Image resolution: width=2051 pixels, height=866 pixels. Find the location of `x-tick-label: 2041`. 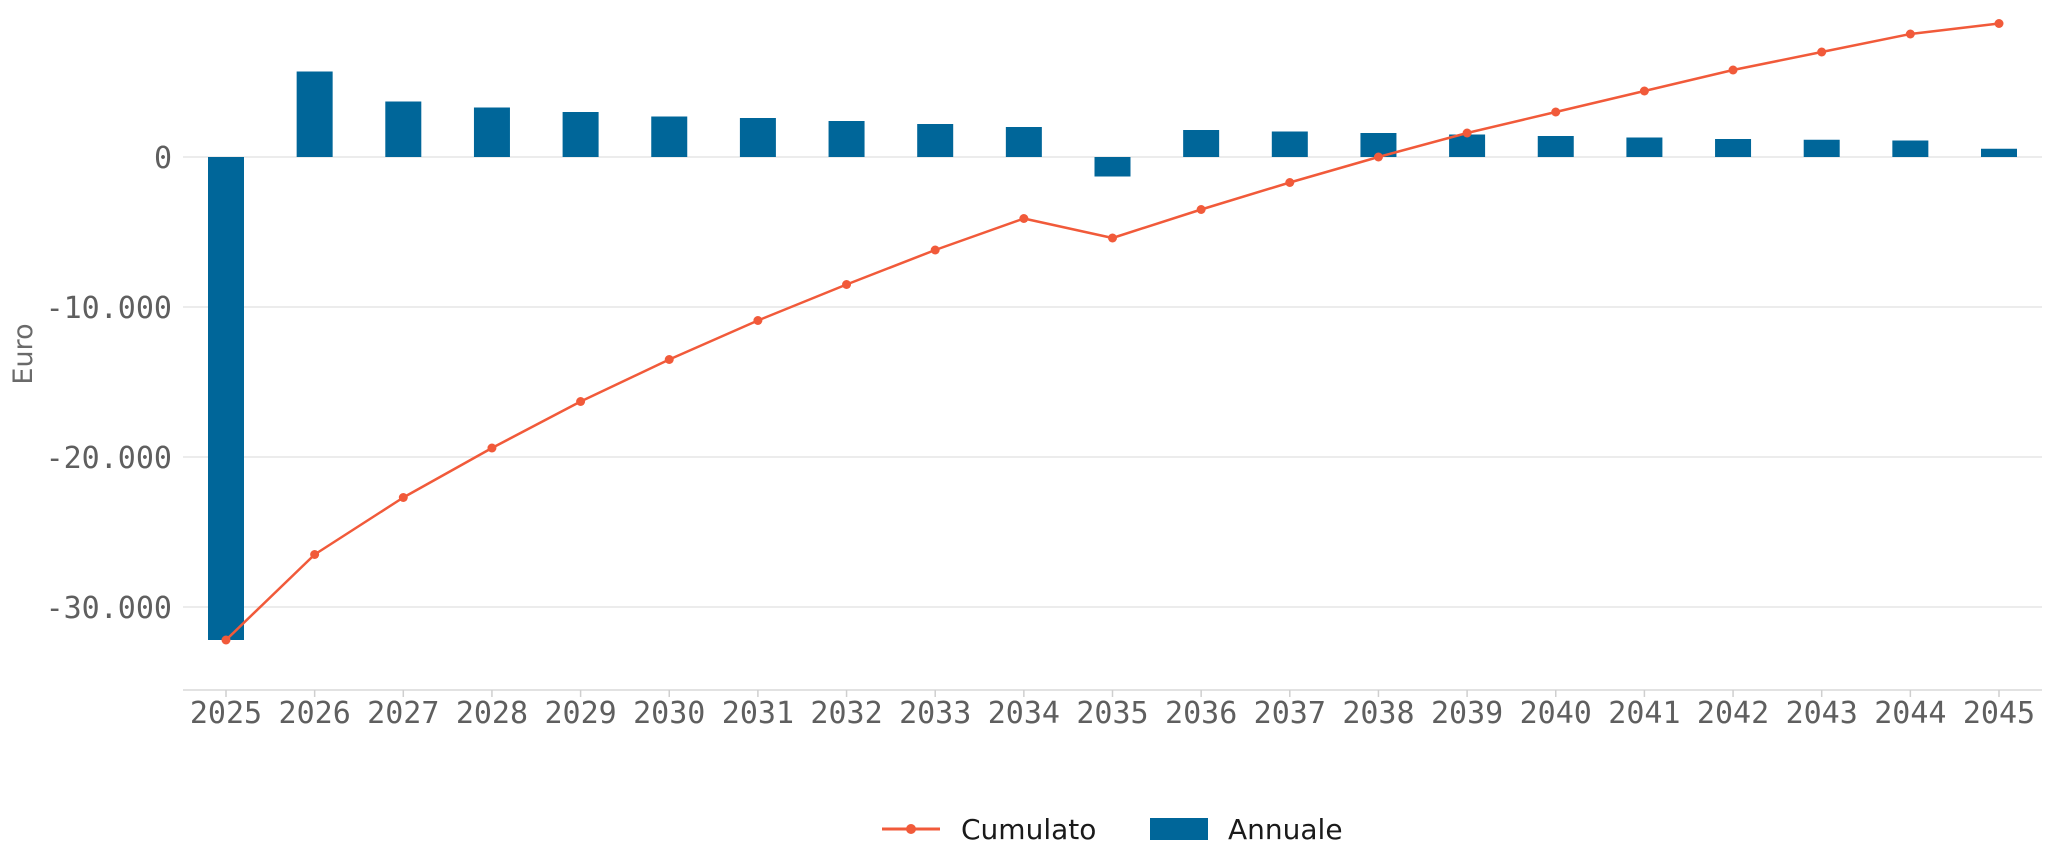

x-tick-label: 2041 is located at coordinates (1644, 713).